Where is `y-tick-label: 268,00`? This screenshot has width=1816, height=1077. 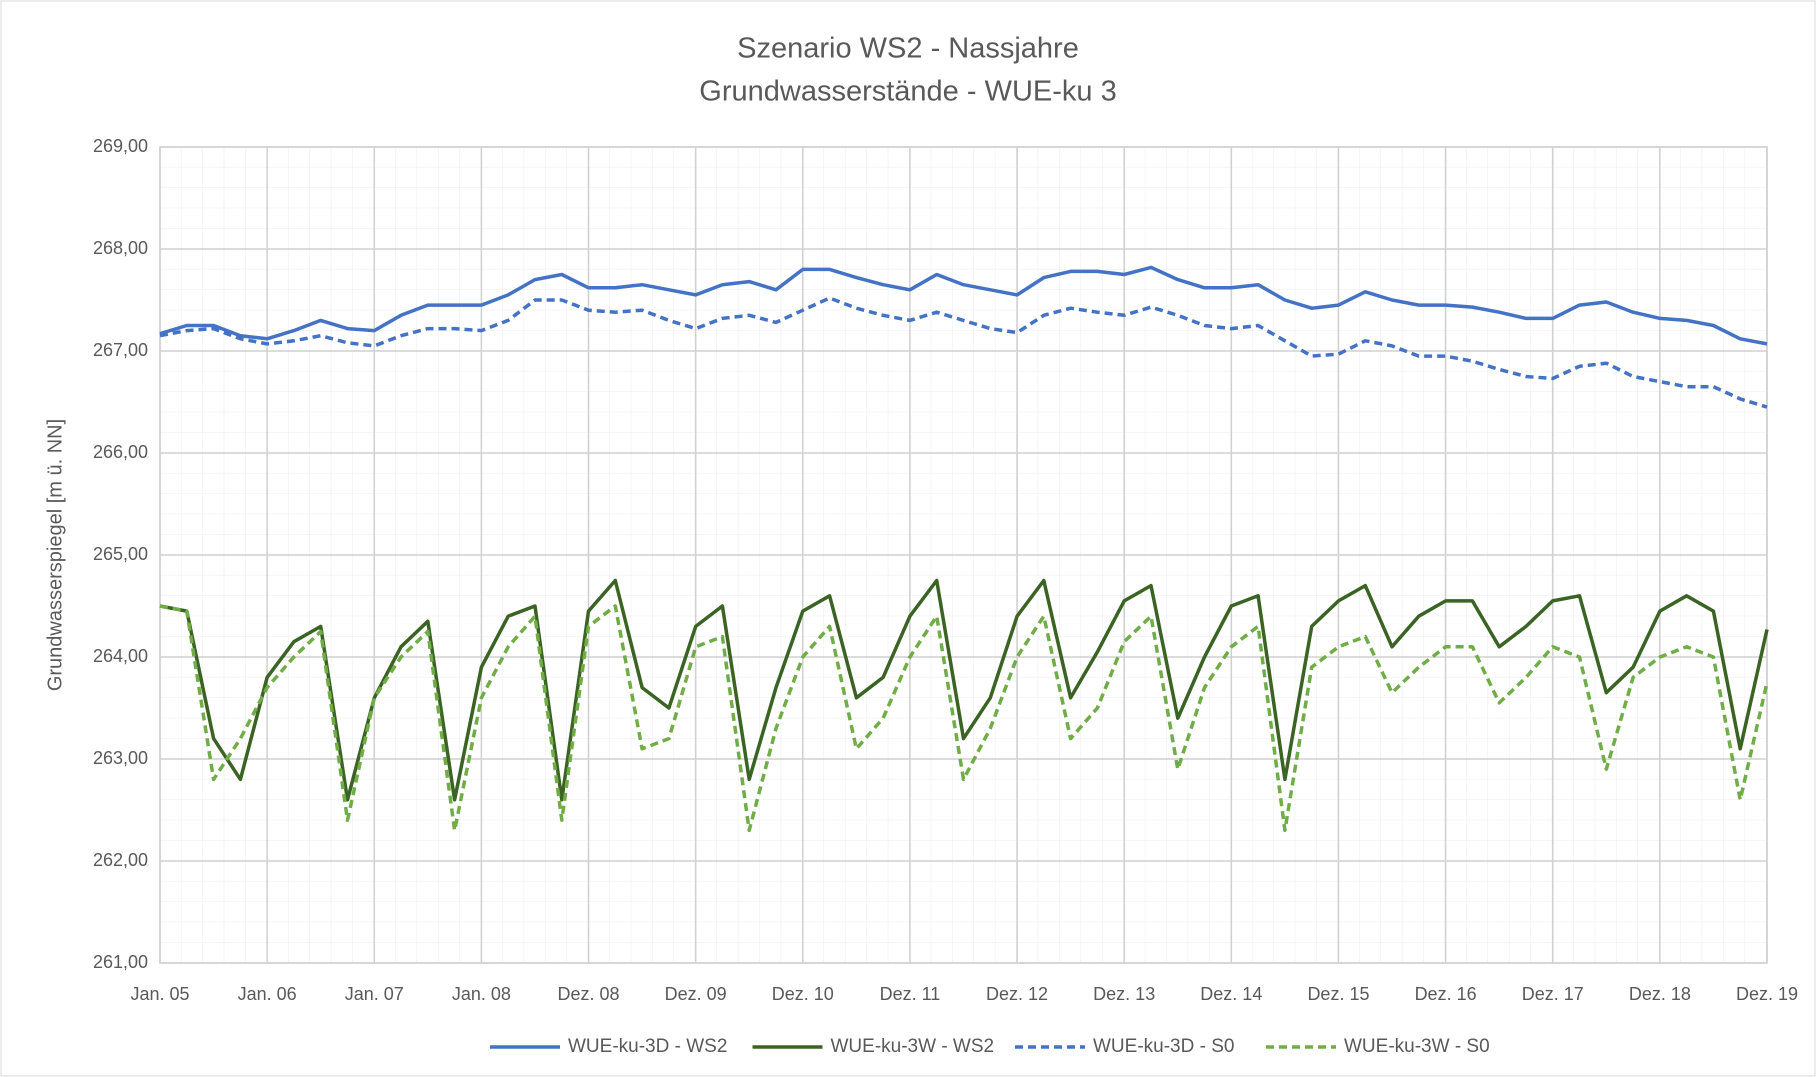 y-tick-label: 268,00 is located at coordinates (120, 248).